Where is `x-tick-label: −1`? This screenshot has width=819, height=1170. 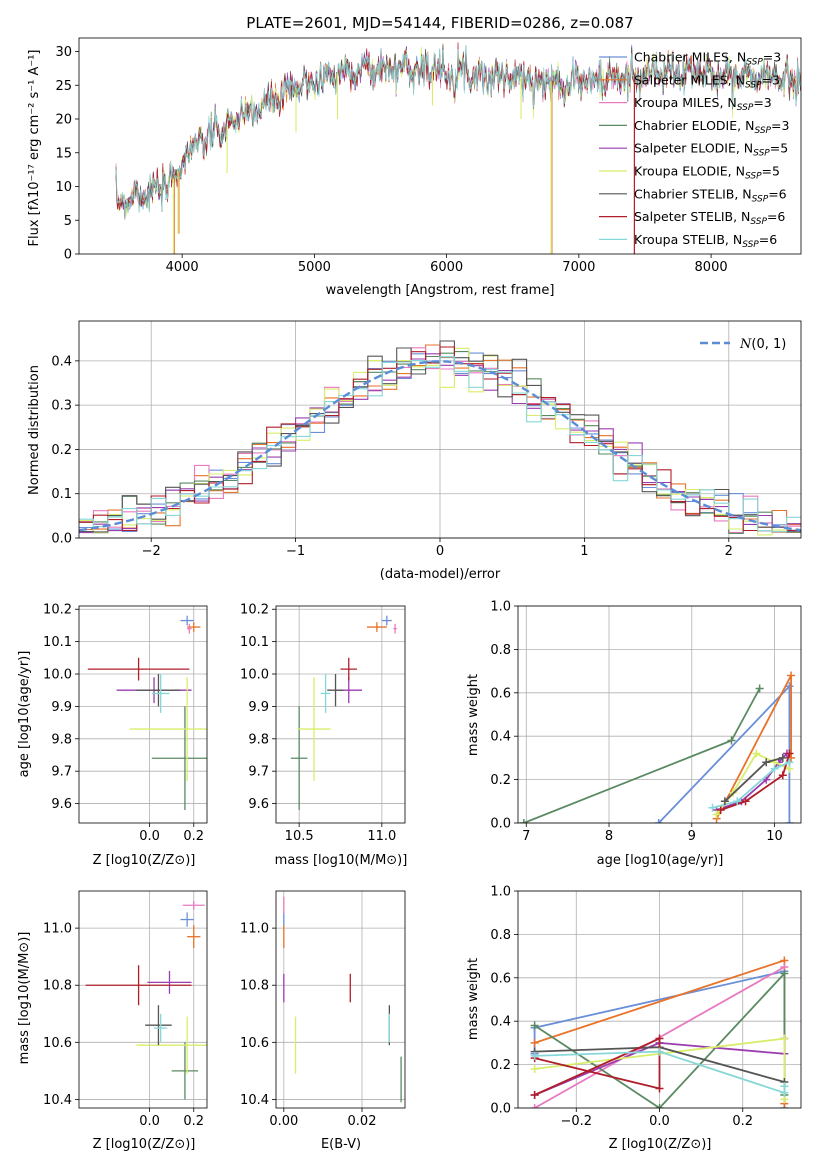
x-tick-label: −1 is located at coordinates (295, 551).